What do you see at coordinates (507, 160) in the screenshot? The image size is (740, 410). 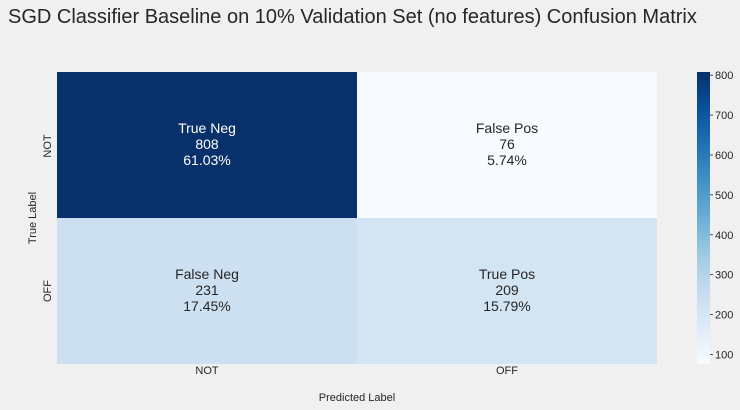 I see `cell-percent-label: 5.74%` at bounding box center [507, 160].